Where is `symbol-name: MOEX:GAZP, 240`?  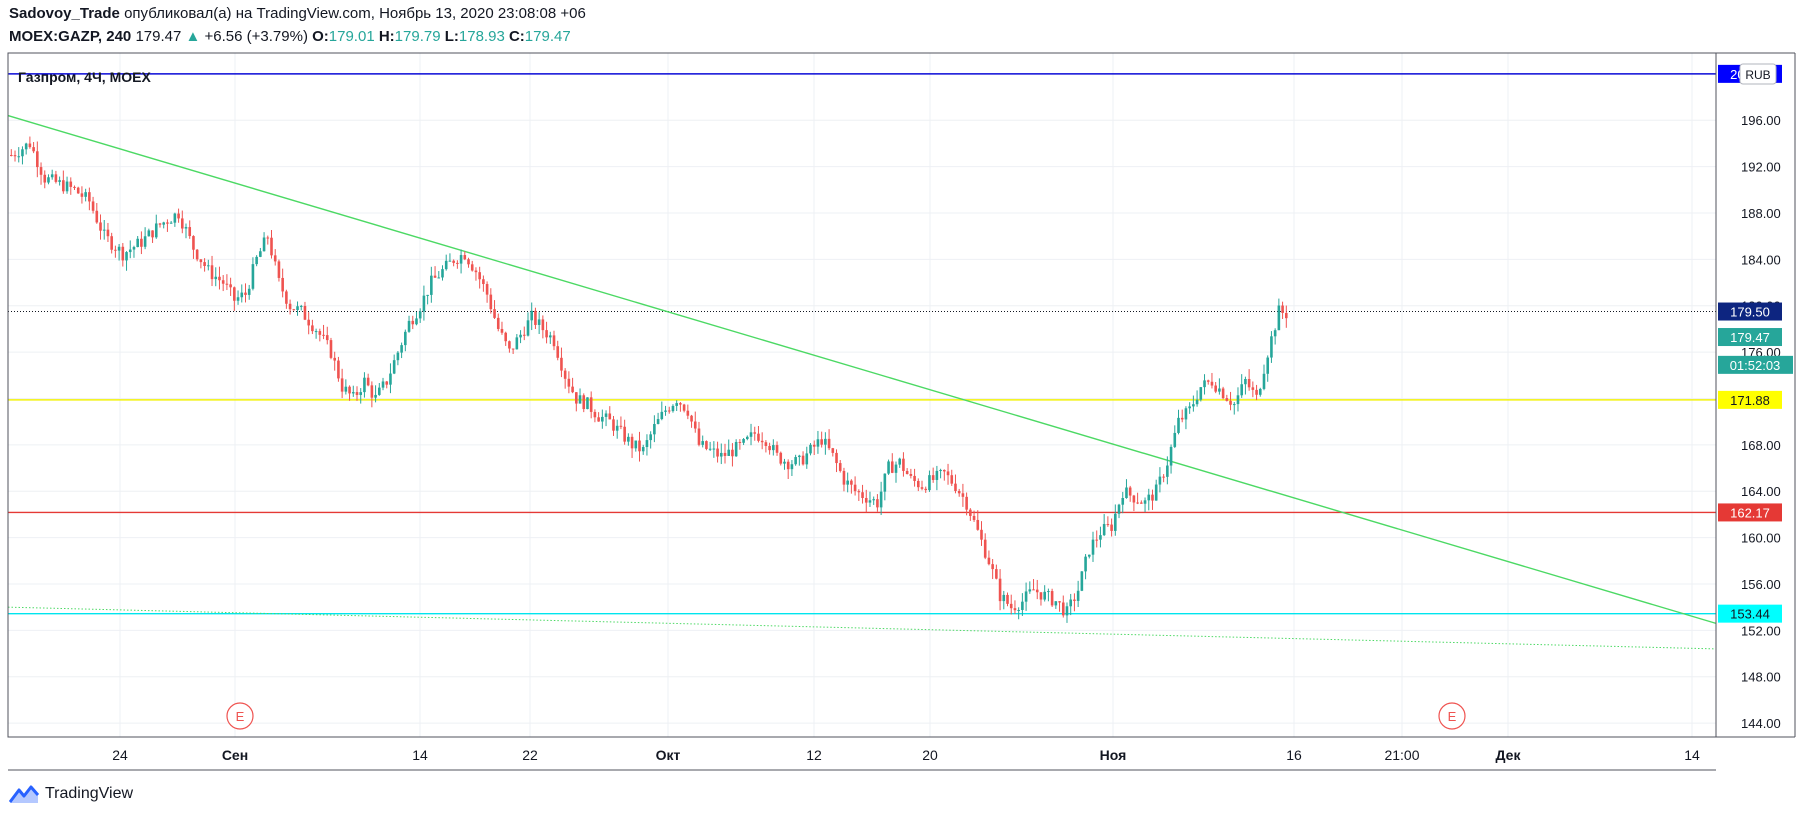 symbol-name: MOEX:GAZP, 240 is located at coordinates (70, 36).